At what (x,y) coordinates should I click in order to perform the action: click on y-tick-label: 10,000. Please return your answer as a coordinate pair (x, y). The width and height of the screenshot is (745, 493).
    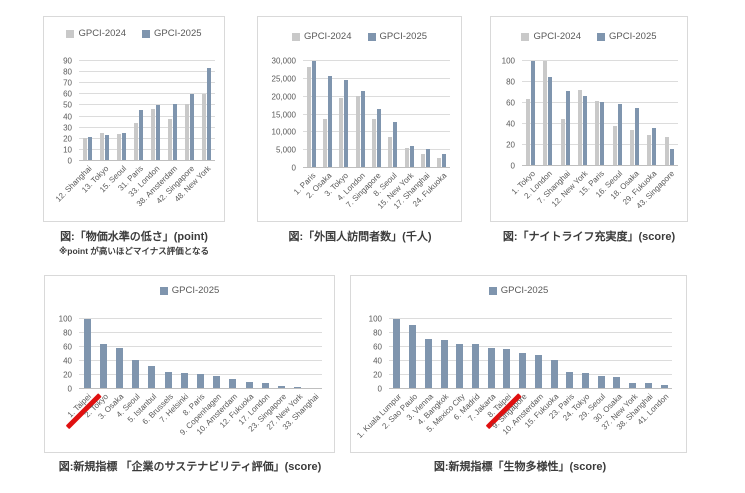
    Looking at the image, I should click on (283, 132).